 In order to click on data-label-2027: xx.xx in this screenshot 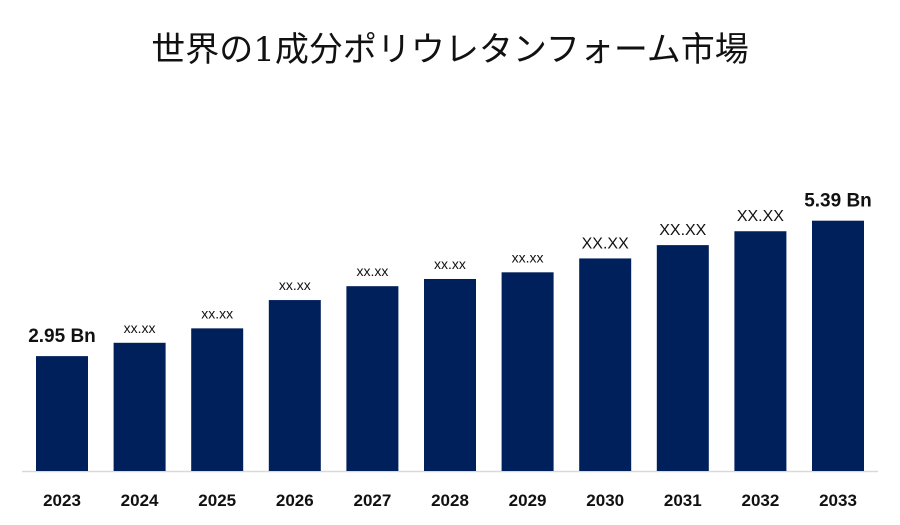, I will do `click(372, 271)`.